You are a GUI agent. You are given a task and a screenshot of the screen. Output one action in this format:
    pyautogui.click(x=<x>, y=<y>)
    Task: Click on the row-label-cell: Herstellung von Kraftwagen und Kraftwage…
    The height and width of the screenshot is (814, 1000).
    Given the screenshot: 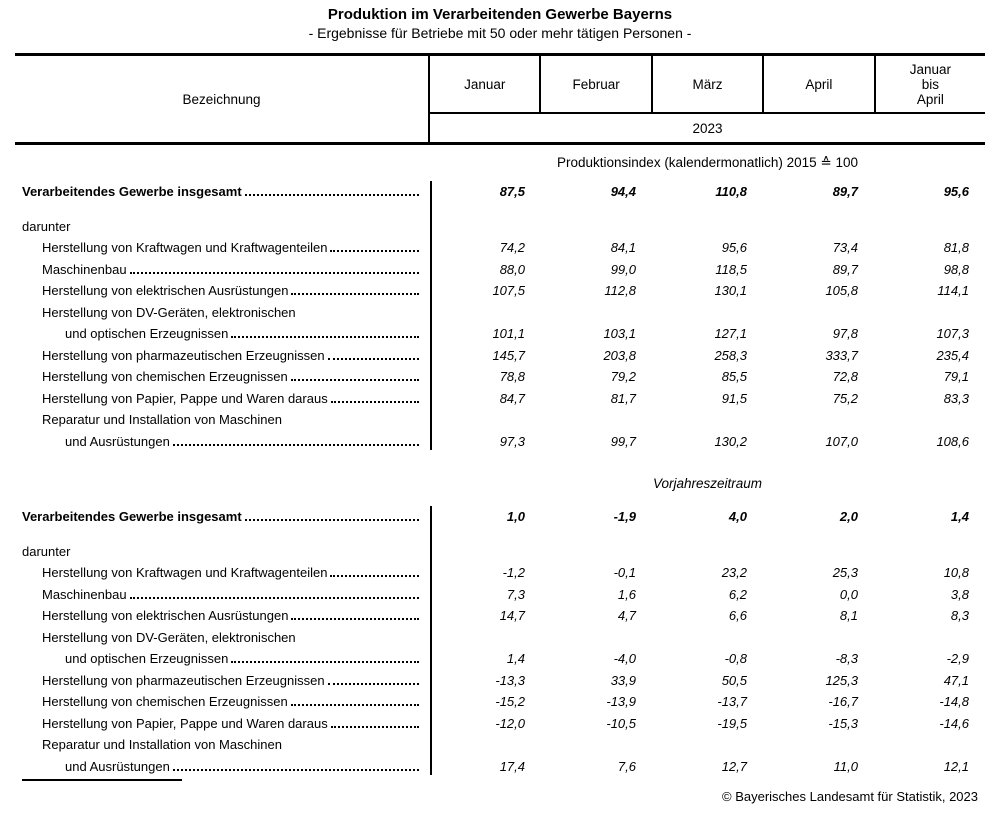 What is the action you would take?
    pyautogui.click(x=222, y=572)
    